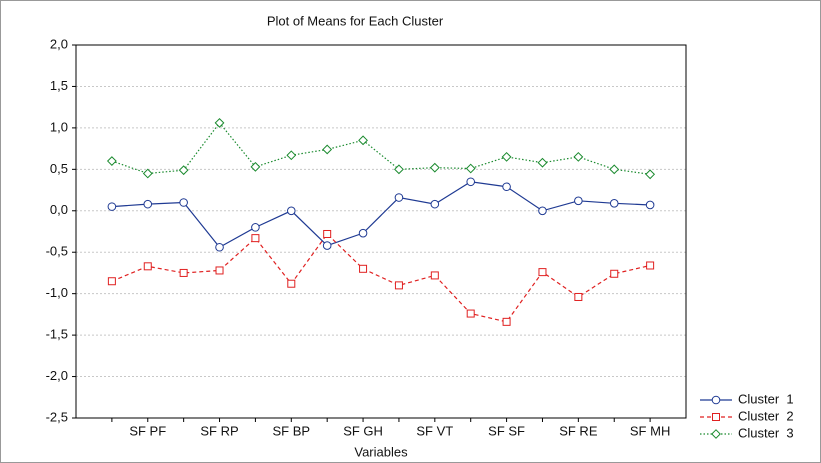 This screenshot has width=821, height=463. Describe the element at coordinates (57, 416) in the screenshot. I see `y-tick-label: -2,5` at that location.